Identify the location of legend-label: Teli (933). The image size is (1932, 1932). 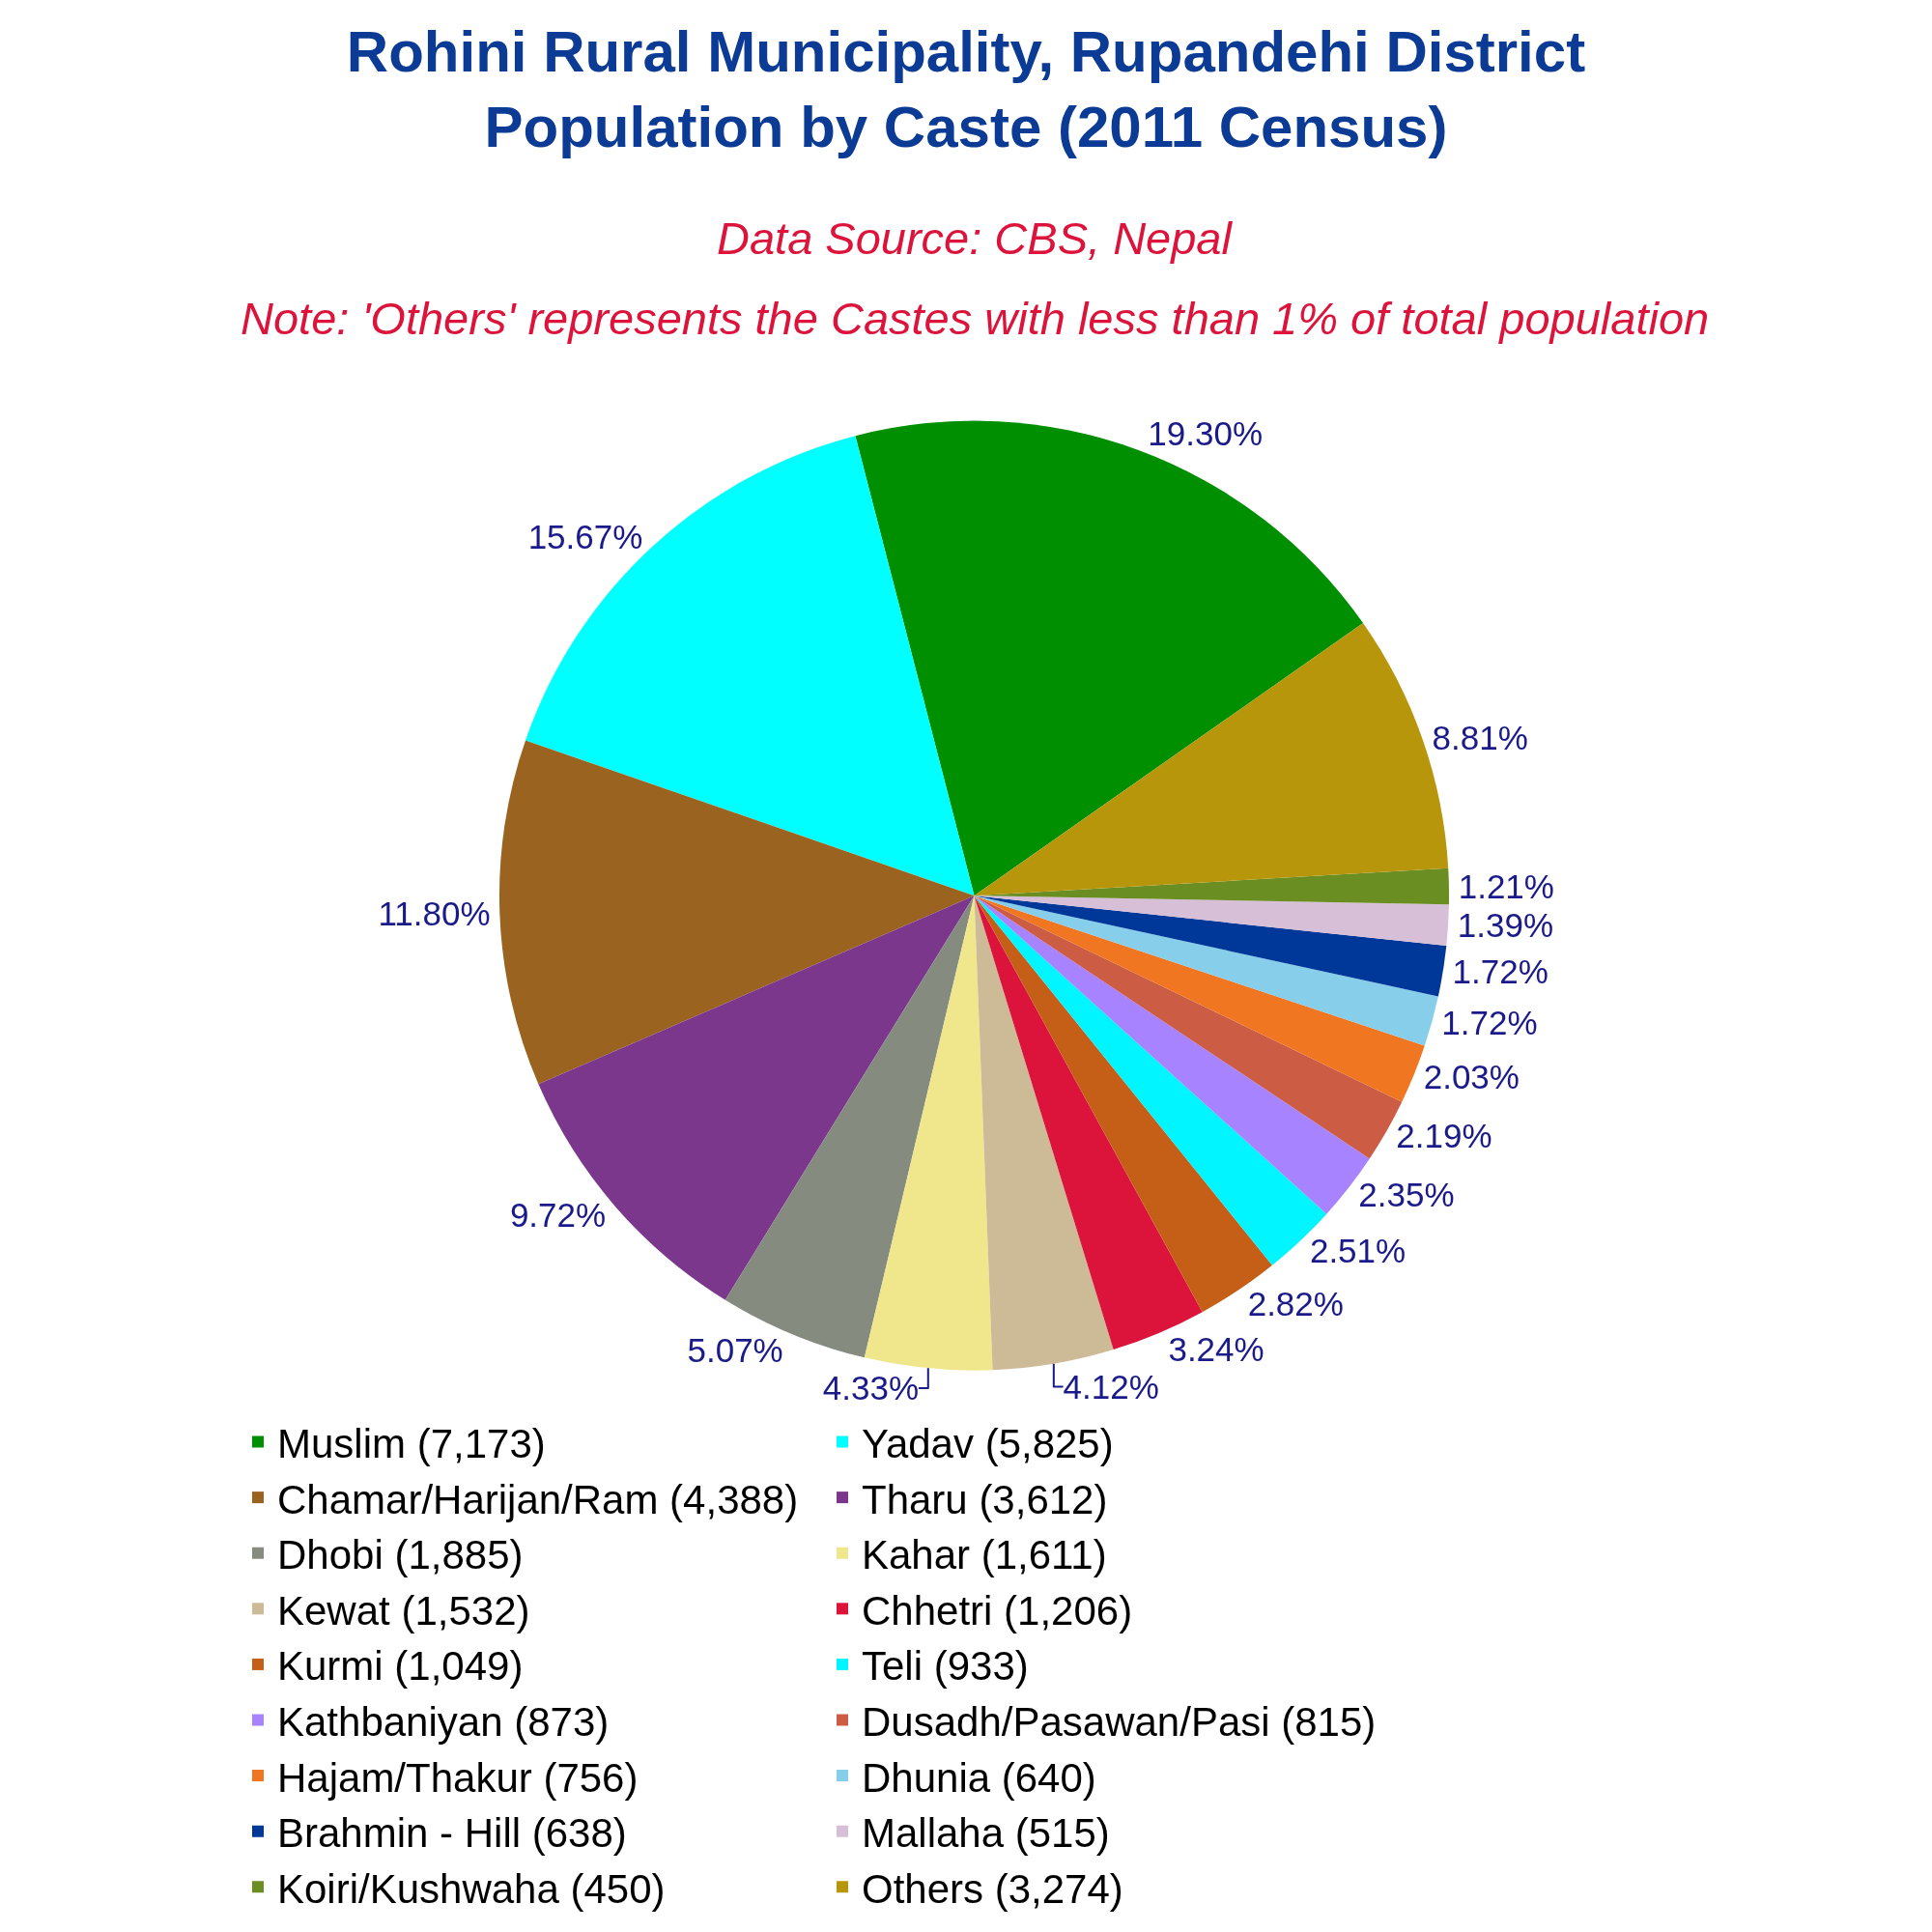
(945, 1666).